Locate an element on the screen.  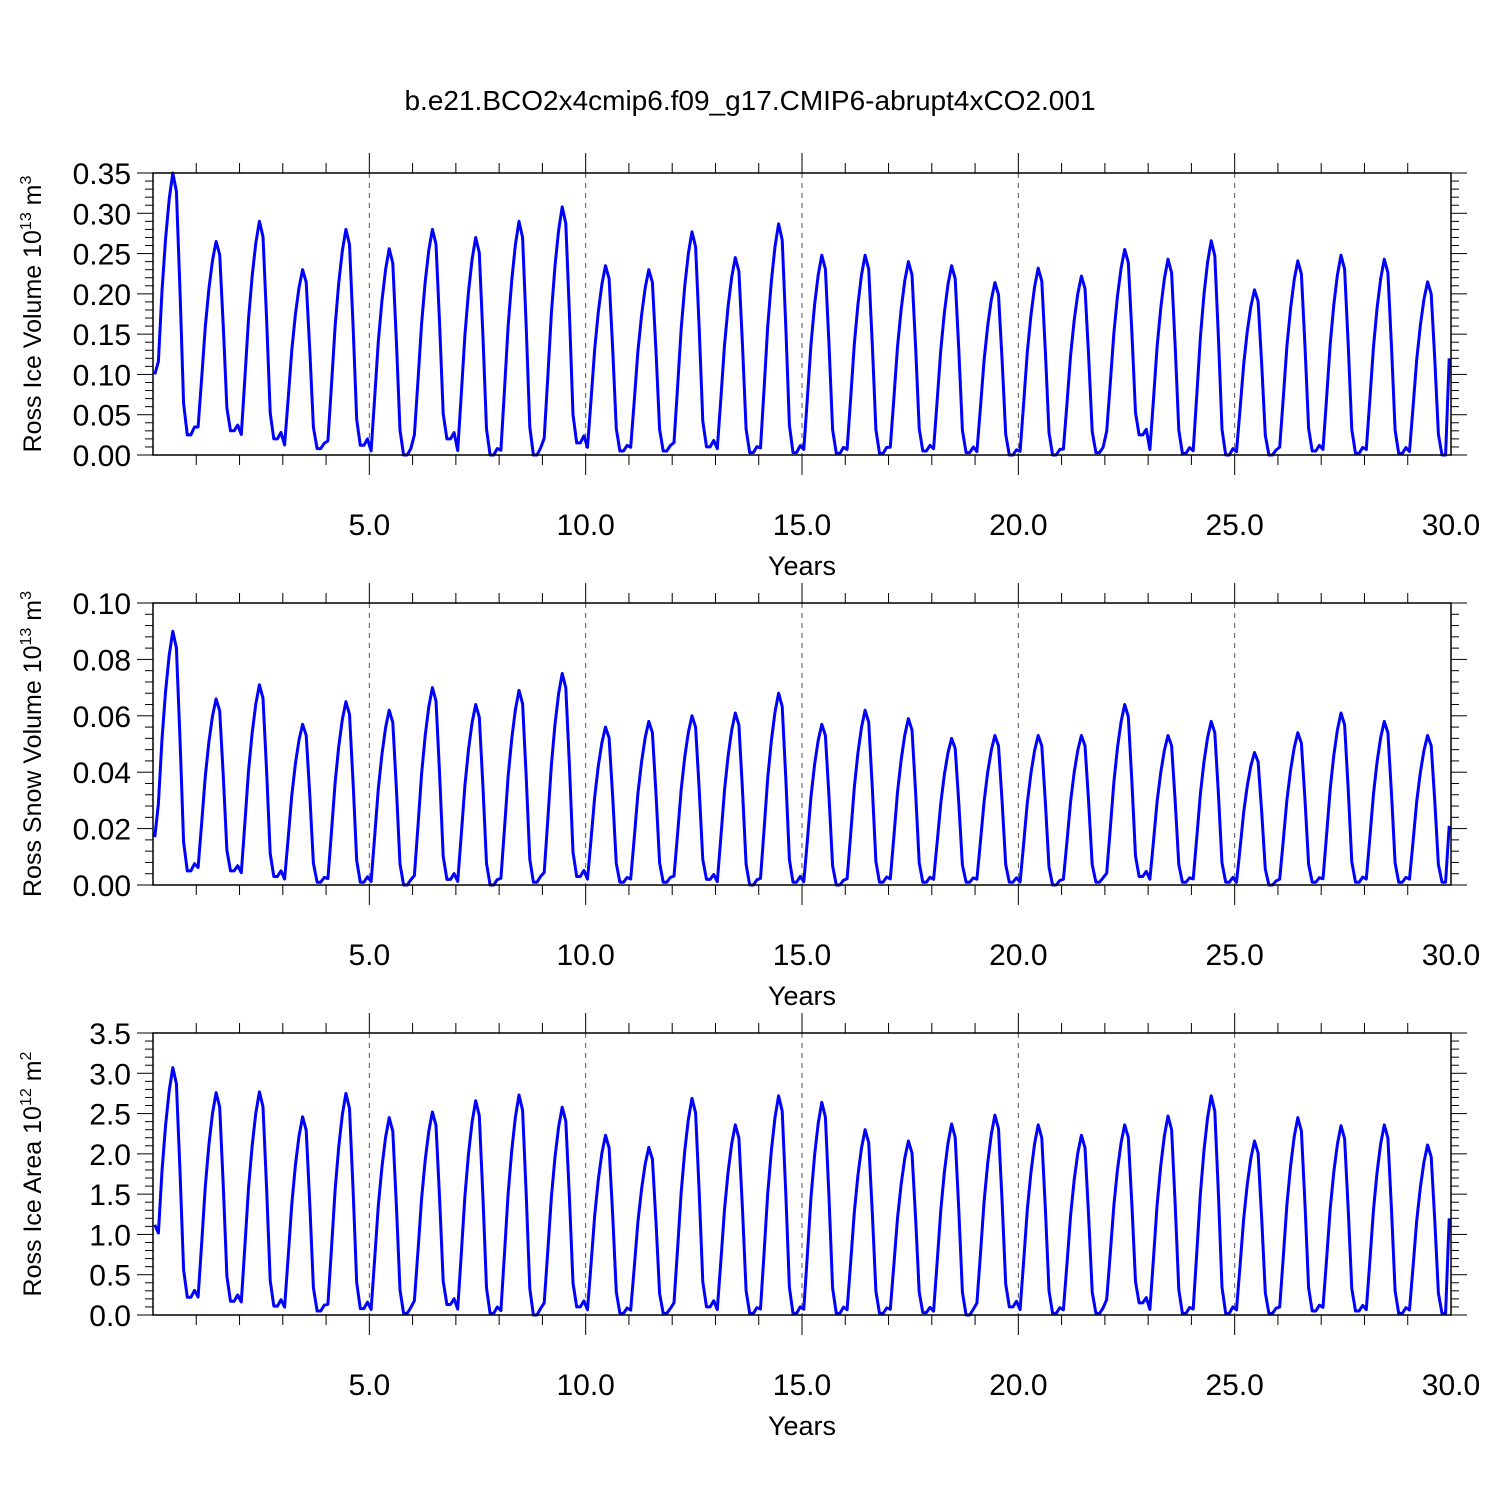
y-axis-label: Ross Ice Area 1012 m2 is located at coordinates (32, 1173).